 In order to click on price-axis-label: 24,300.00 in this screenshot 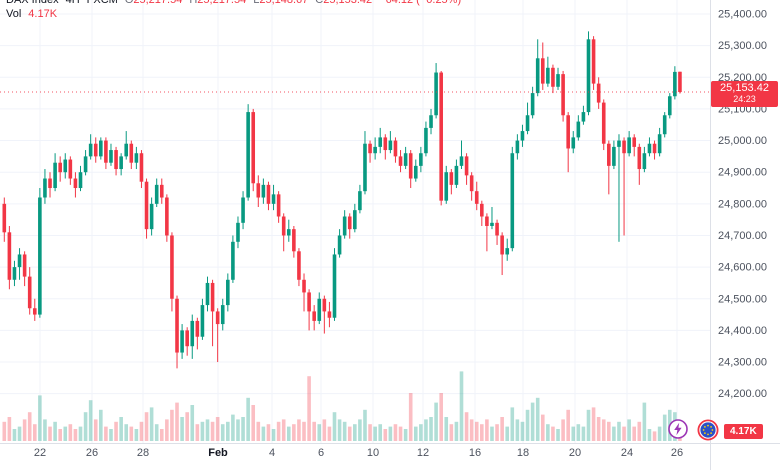, I will do `click(742, 363)`.